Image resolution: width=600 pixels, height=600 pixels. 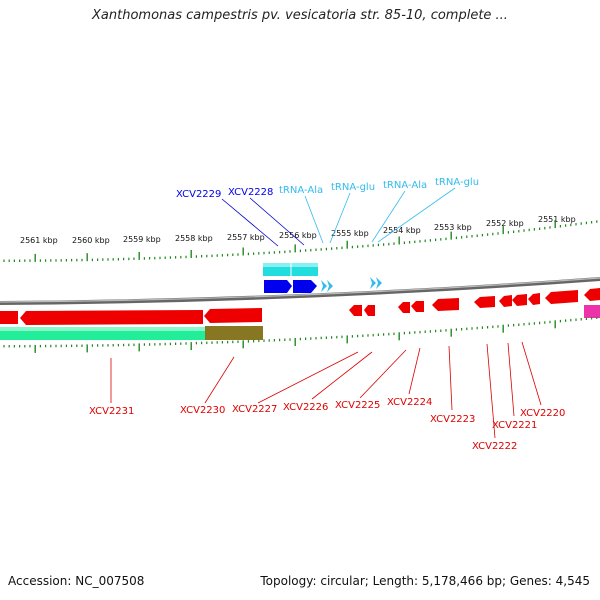 I want to click on cyan-track, so click(x=290, y=269).